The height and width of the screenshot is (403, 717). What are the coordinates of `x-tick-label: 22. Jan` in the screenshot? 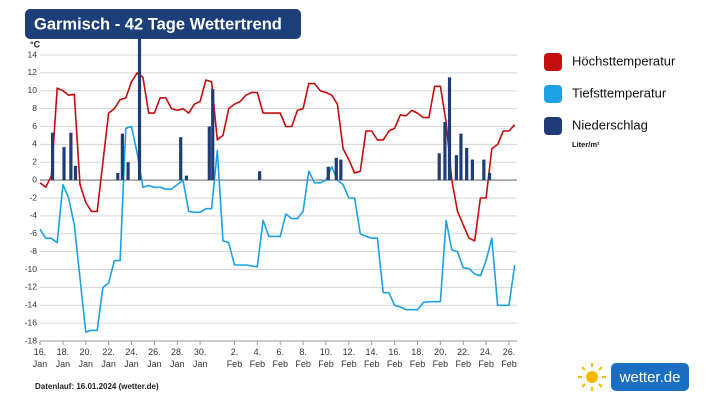 It's located at (108, 358).